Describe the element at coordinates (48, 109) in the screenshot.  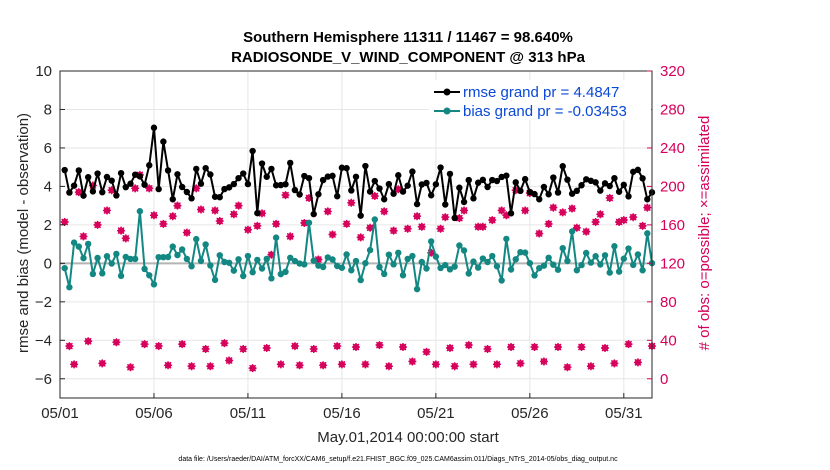
I see `y-tick-label-left: 8` at that location.